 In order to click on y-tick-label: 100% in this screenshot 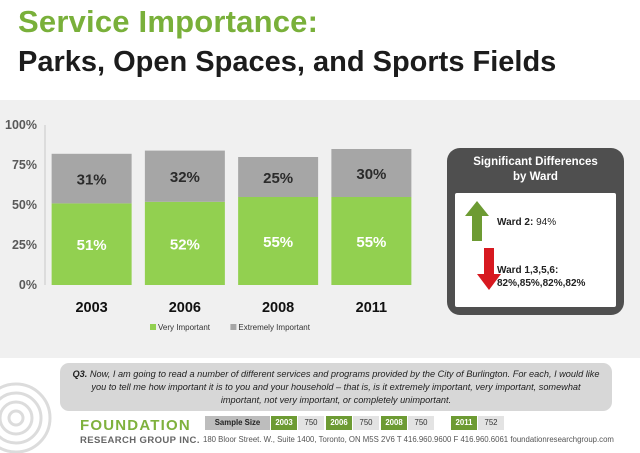, I will do `click(21, 125)`.